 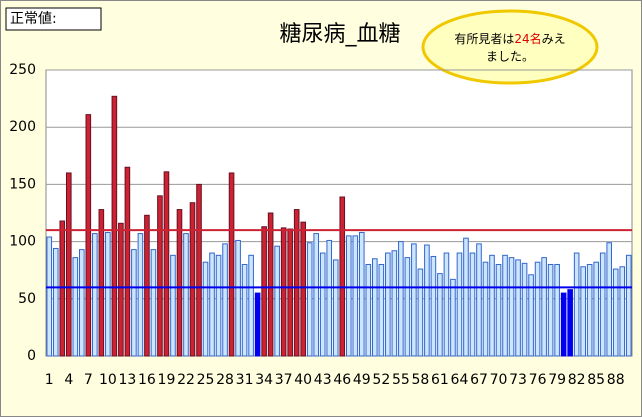 What do you see at coordinates (362, 380) in the screenshot?
I see `x-tick-label: 49` at bounding box center [362, 380].